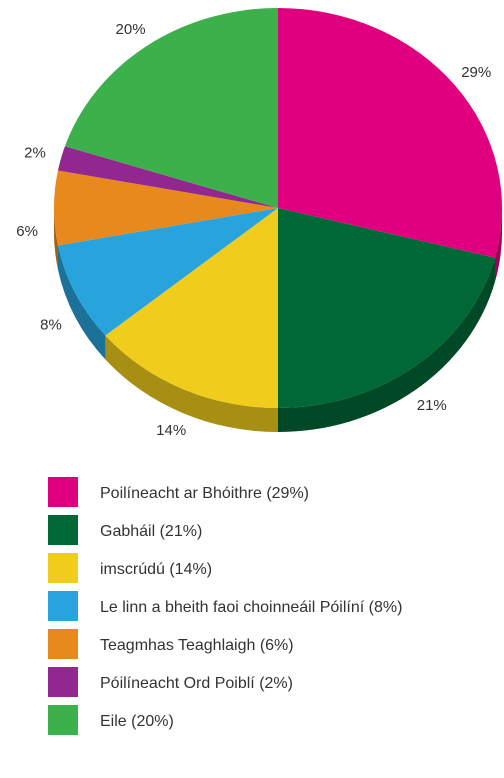  What do you see at coordinates (432, 405) in the screenshot?
I see `data-label: 21%` at bounding box center [432, 405].